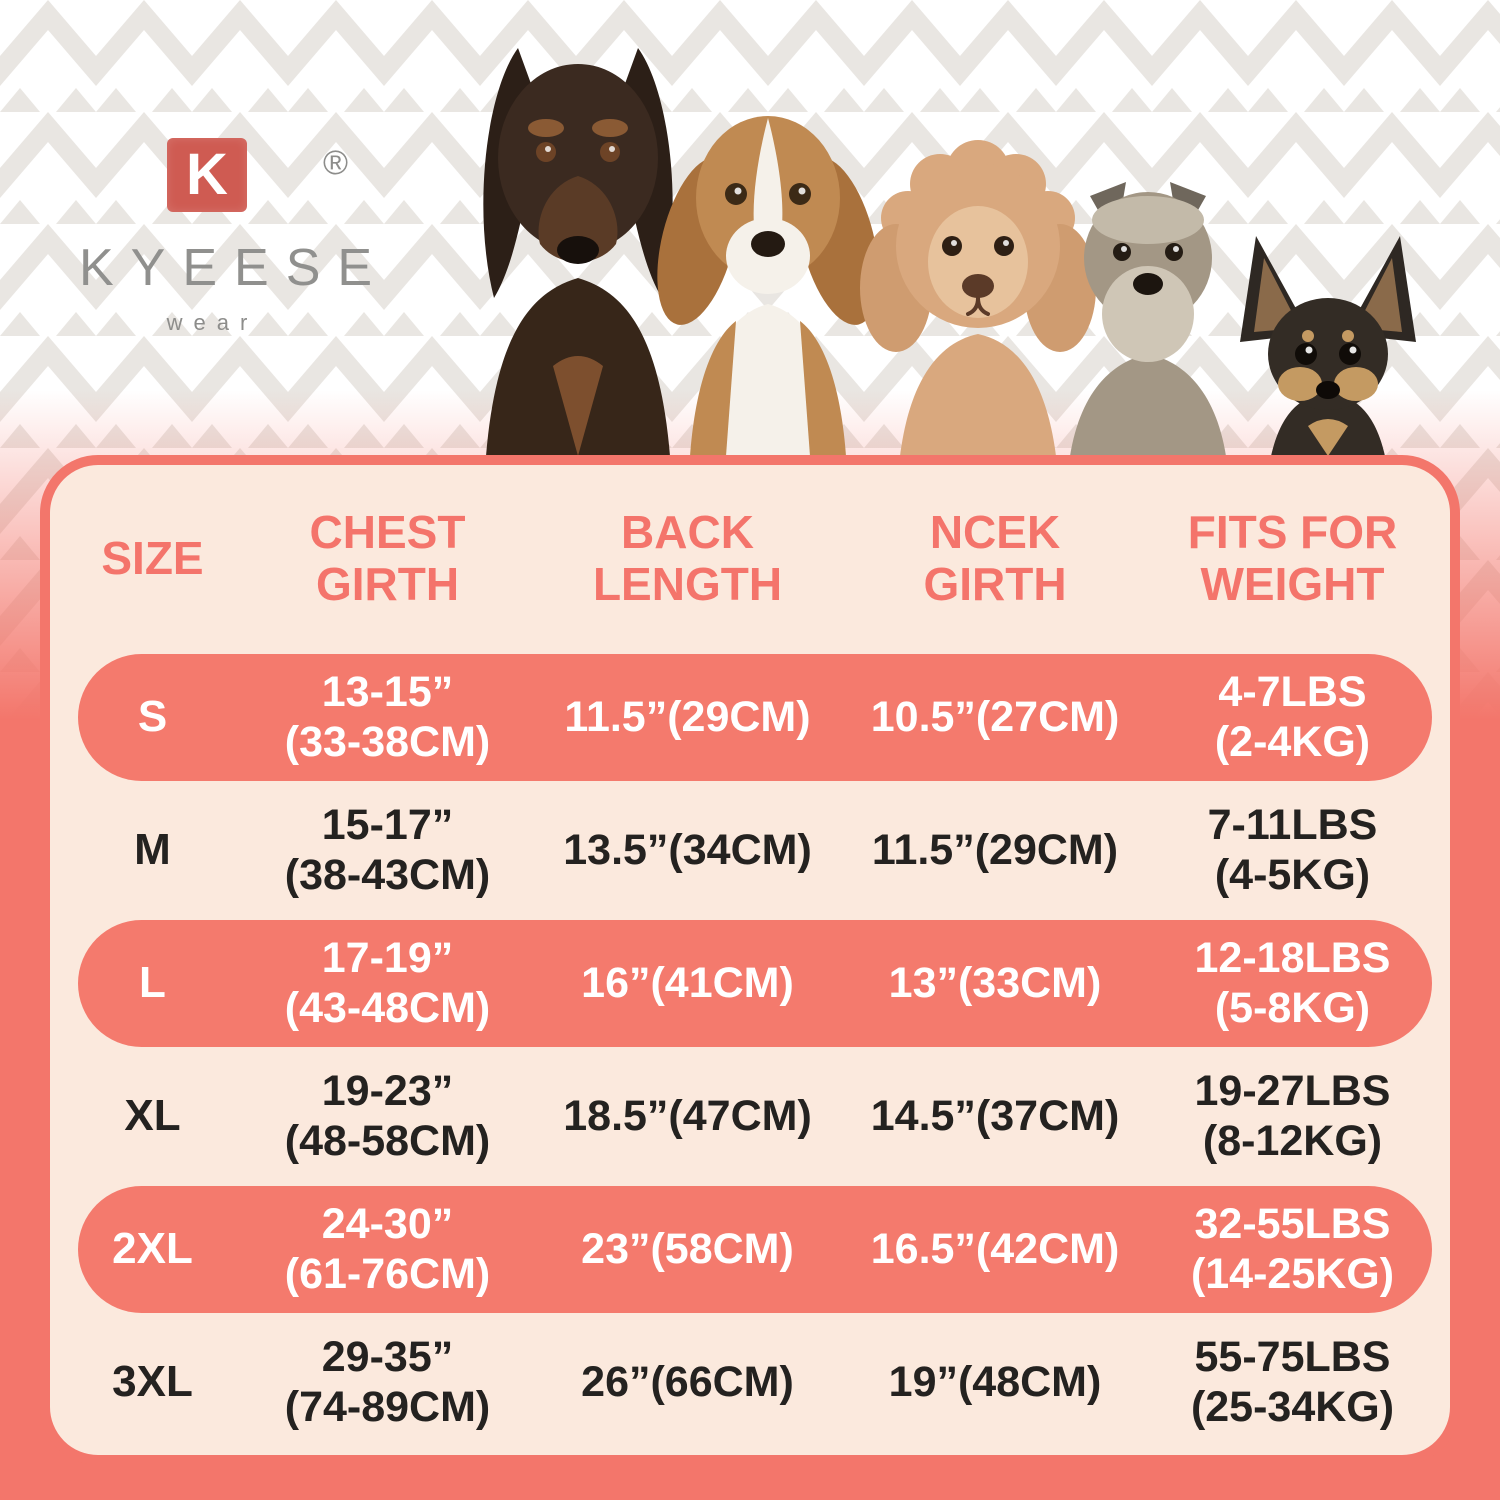 This screenshot has width=1500, height=1500. What do you see at coordinates (387, 1249) in the screenshot?
I see `chest-girth-value: 24-30” (61-76CM)` at bounding box center [387, 1249].